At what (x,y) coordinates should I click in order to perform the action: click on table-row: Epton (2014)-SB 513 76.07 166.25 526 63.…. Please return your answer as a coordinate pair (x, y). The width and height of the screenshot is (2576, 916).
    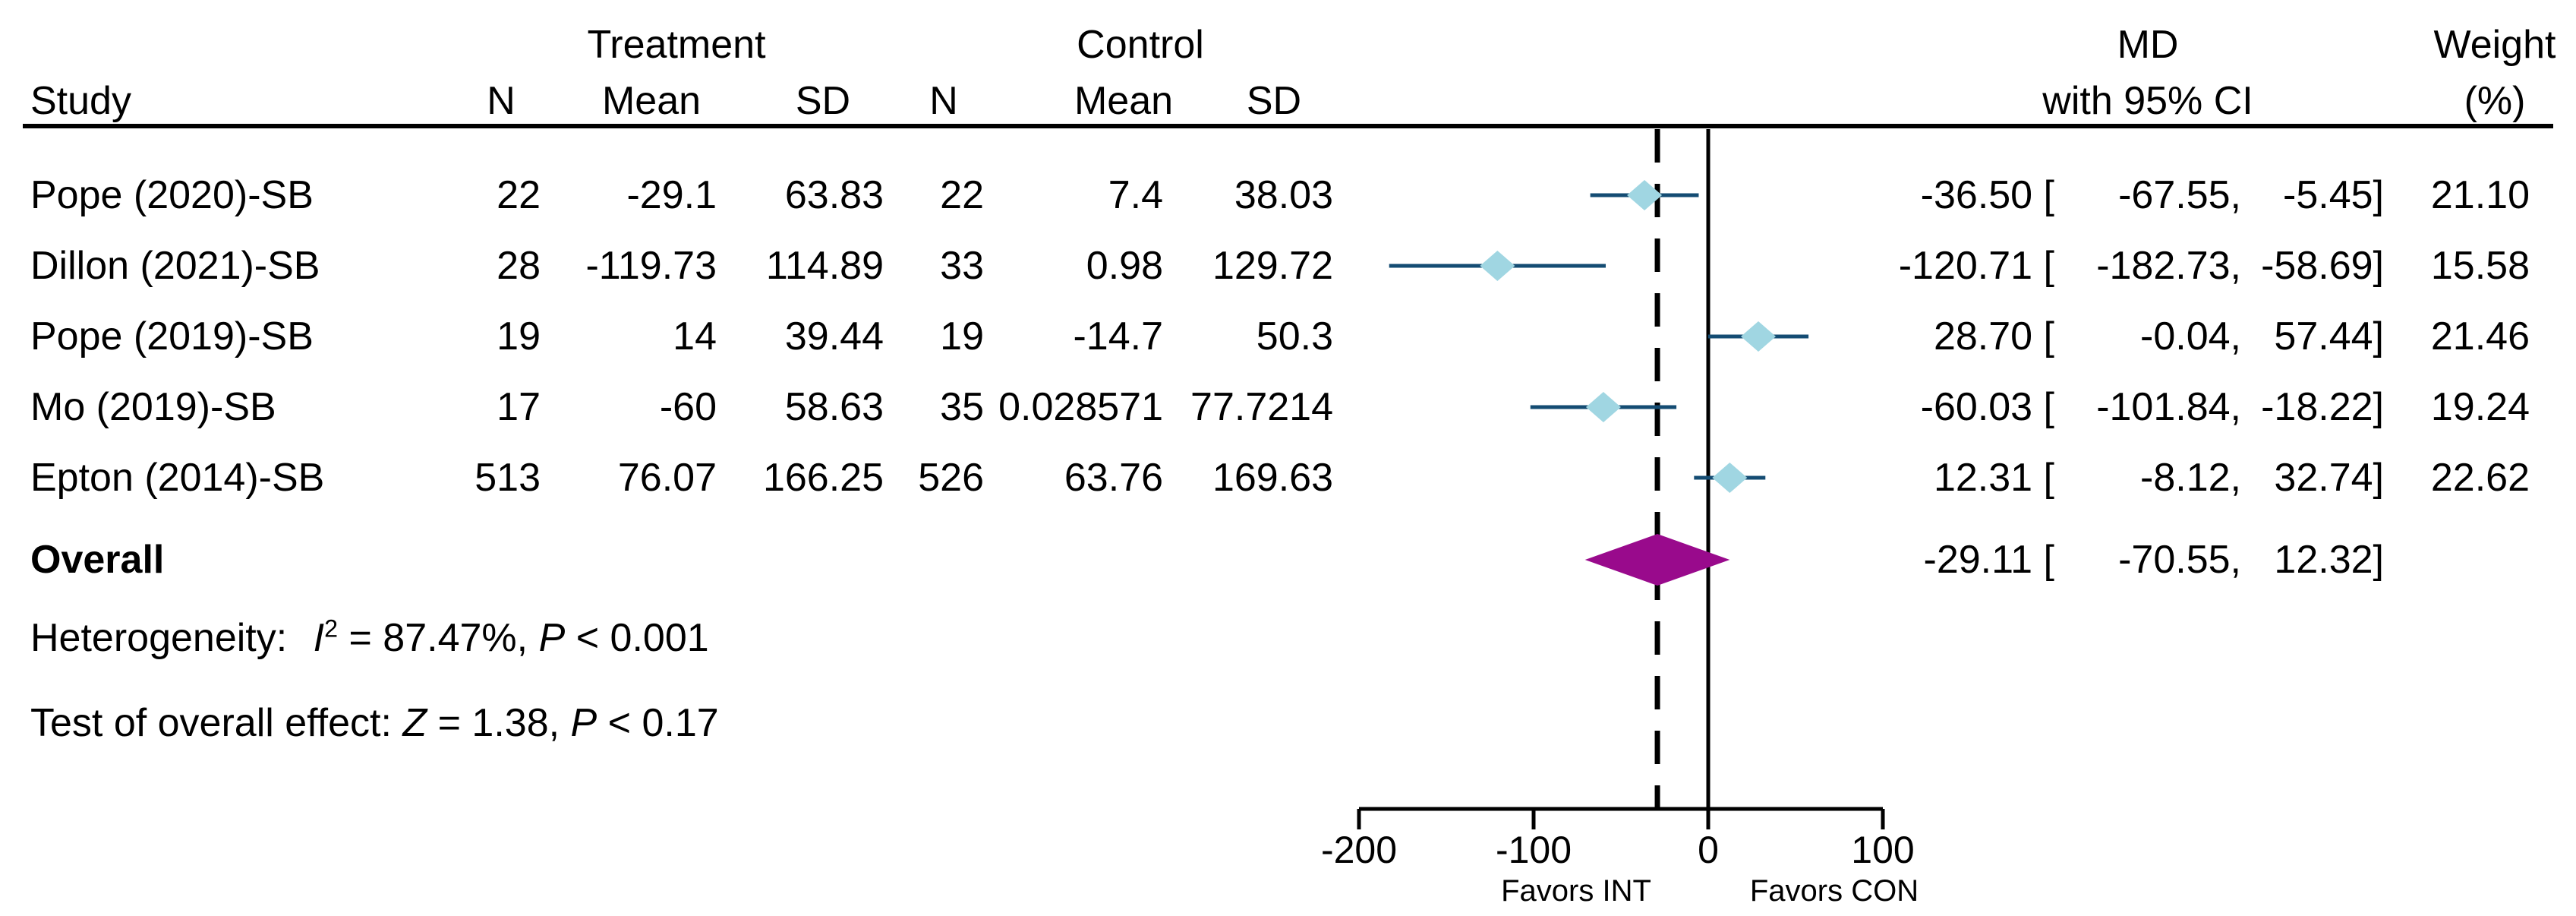
    Looking at the image, I should click on (1288, 478).